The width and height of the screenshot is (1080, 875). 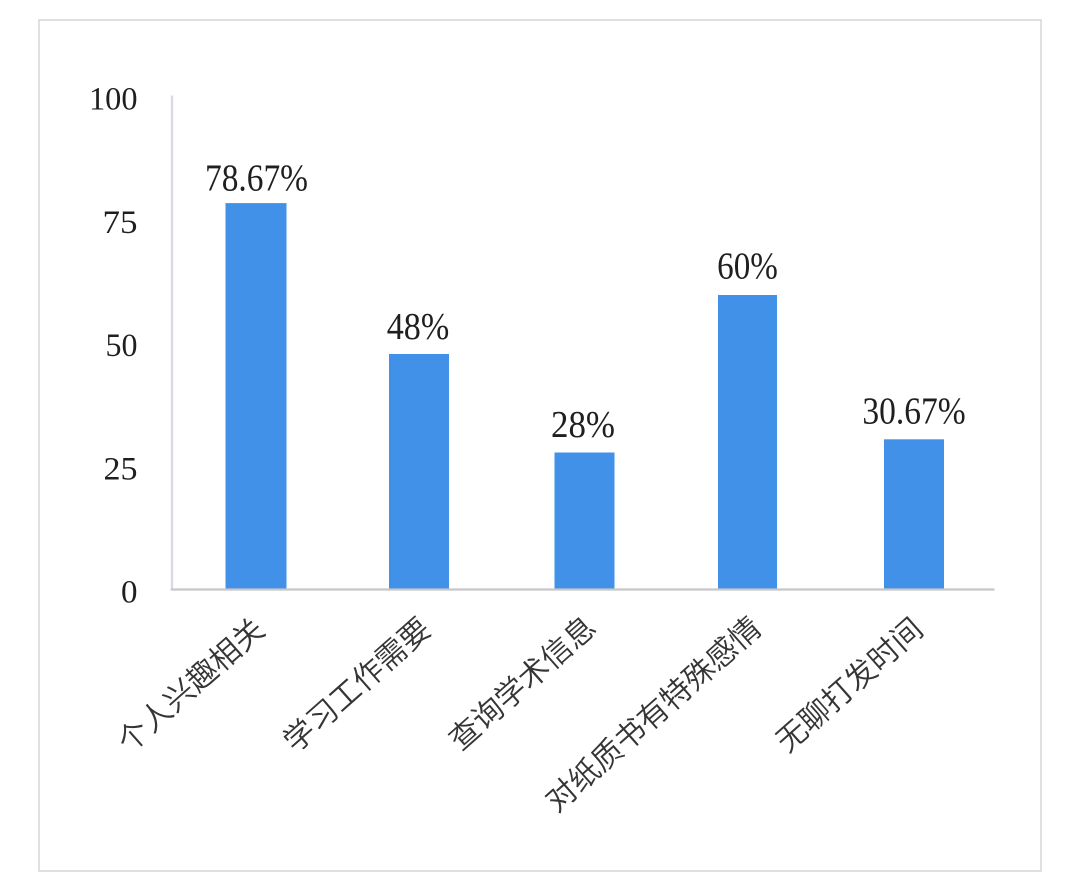 What do you see at coordinates (583, 425) in the screenshot?
I see `svg-text: 28%` at bounding box center [583, 425].